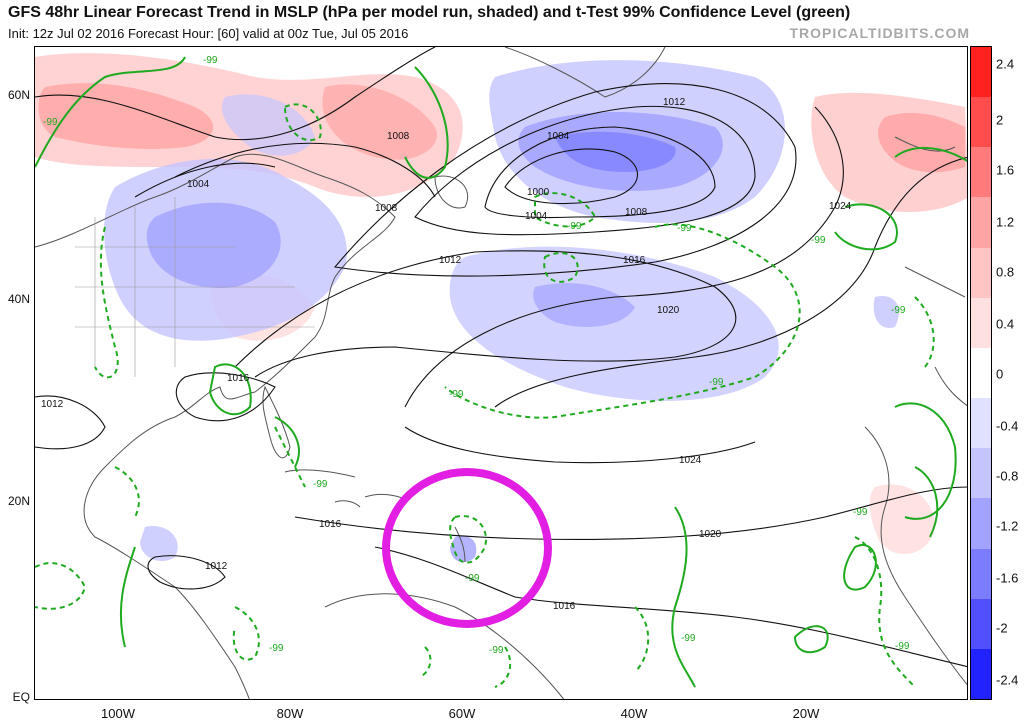 The width and height of the screenshot is (1024, 724). I want to click on positive-trend-area, so click(902, 519).